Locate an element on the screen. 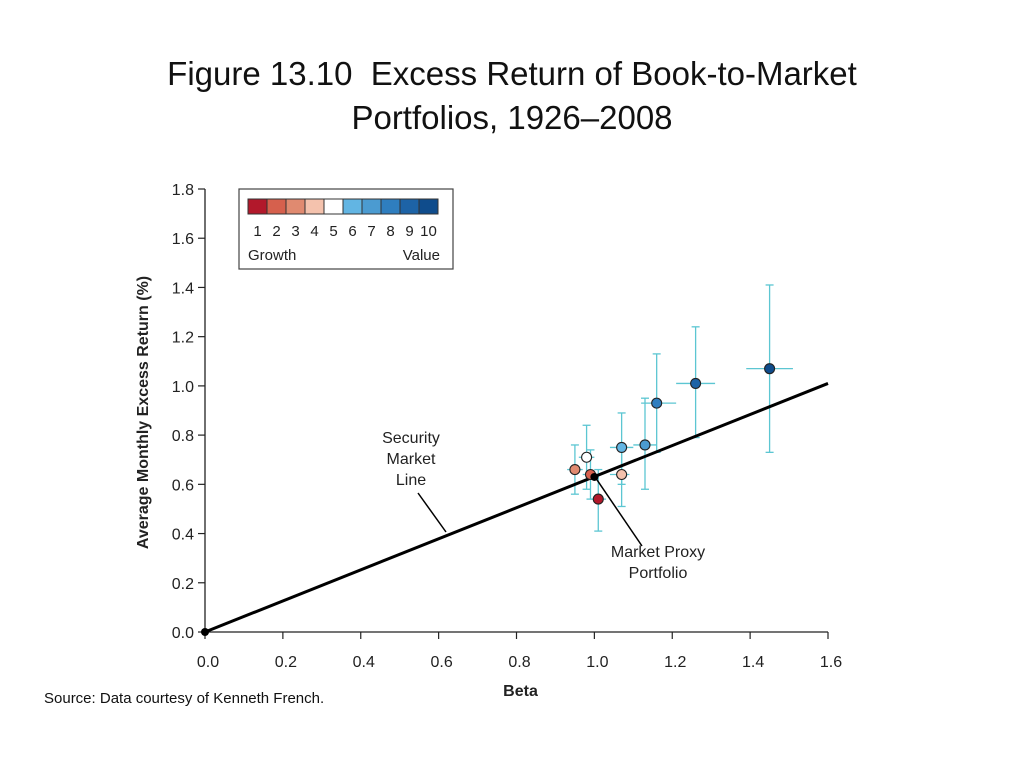 This screenshot has width=1024, height=768. legend-number: 4 is located at coordinates (314, 231).